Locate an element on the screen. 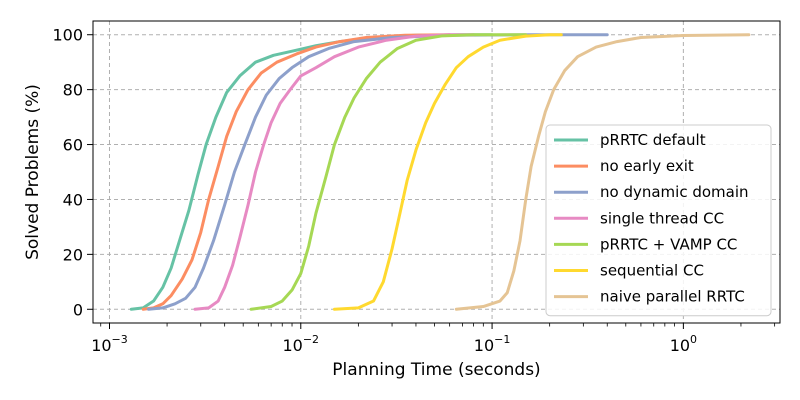 The width and height of the screenshot is (800, 400). x-tick-exponent: −1 is located at coordinates (502, 339).